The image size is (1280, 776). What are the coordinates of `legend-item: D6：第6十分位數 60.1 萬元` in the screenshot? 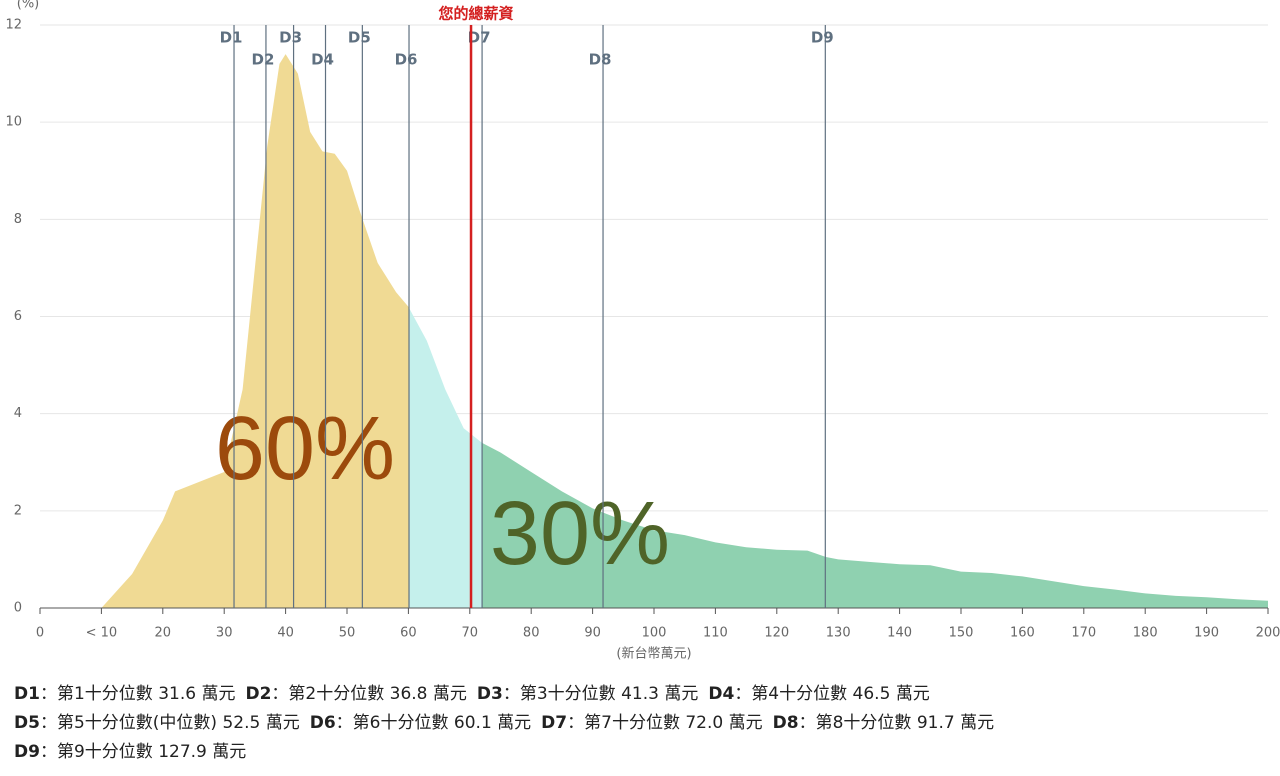 It's located at (420, 723).